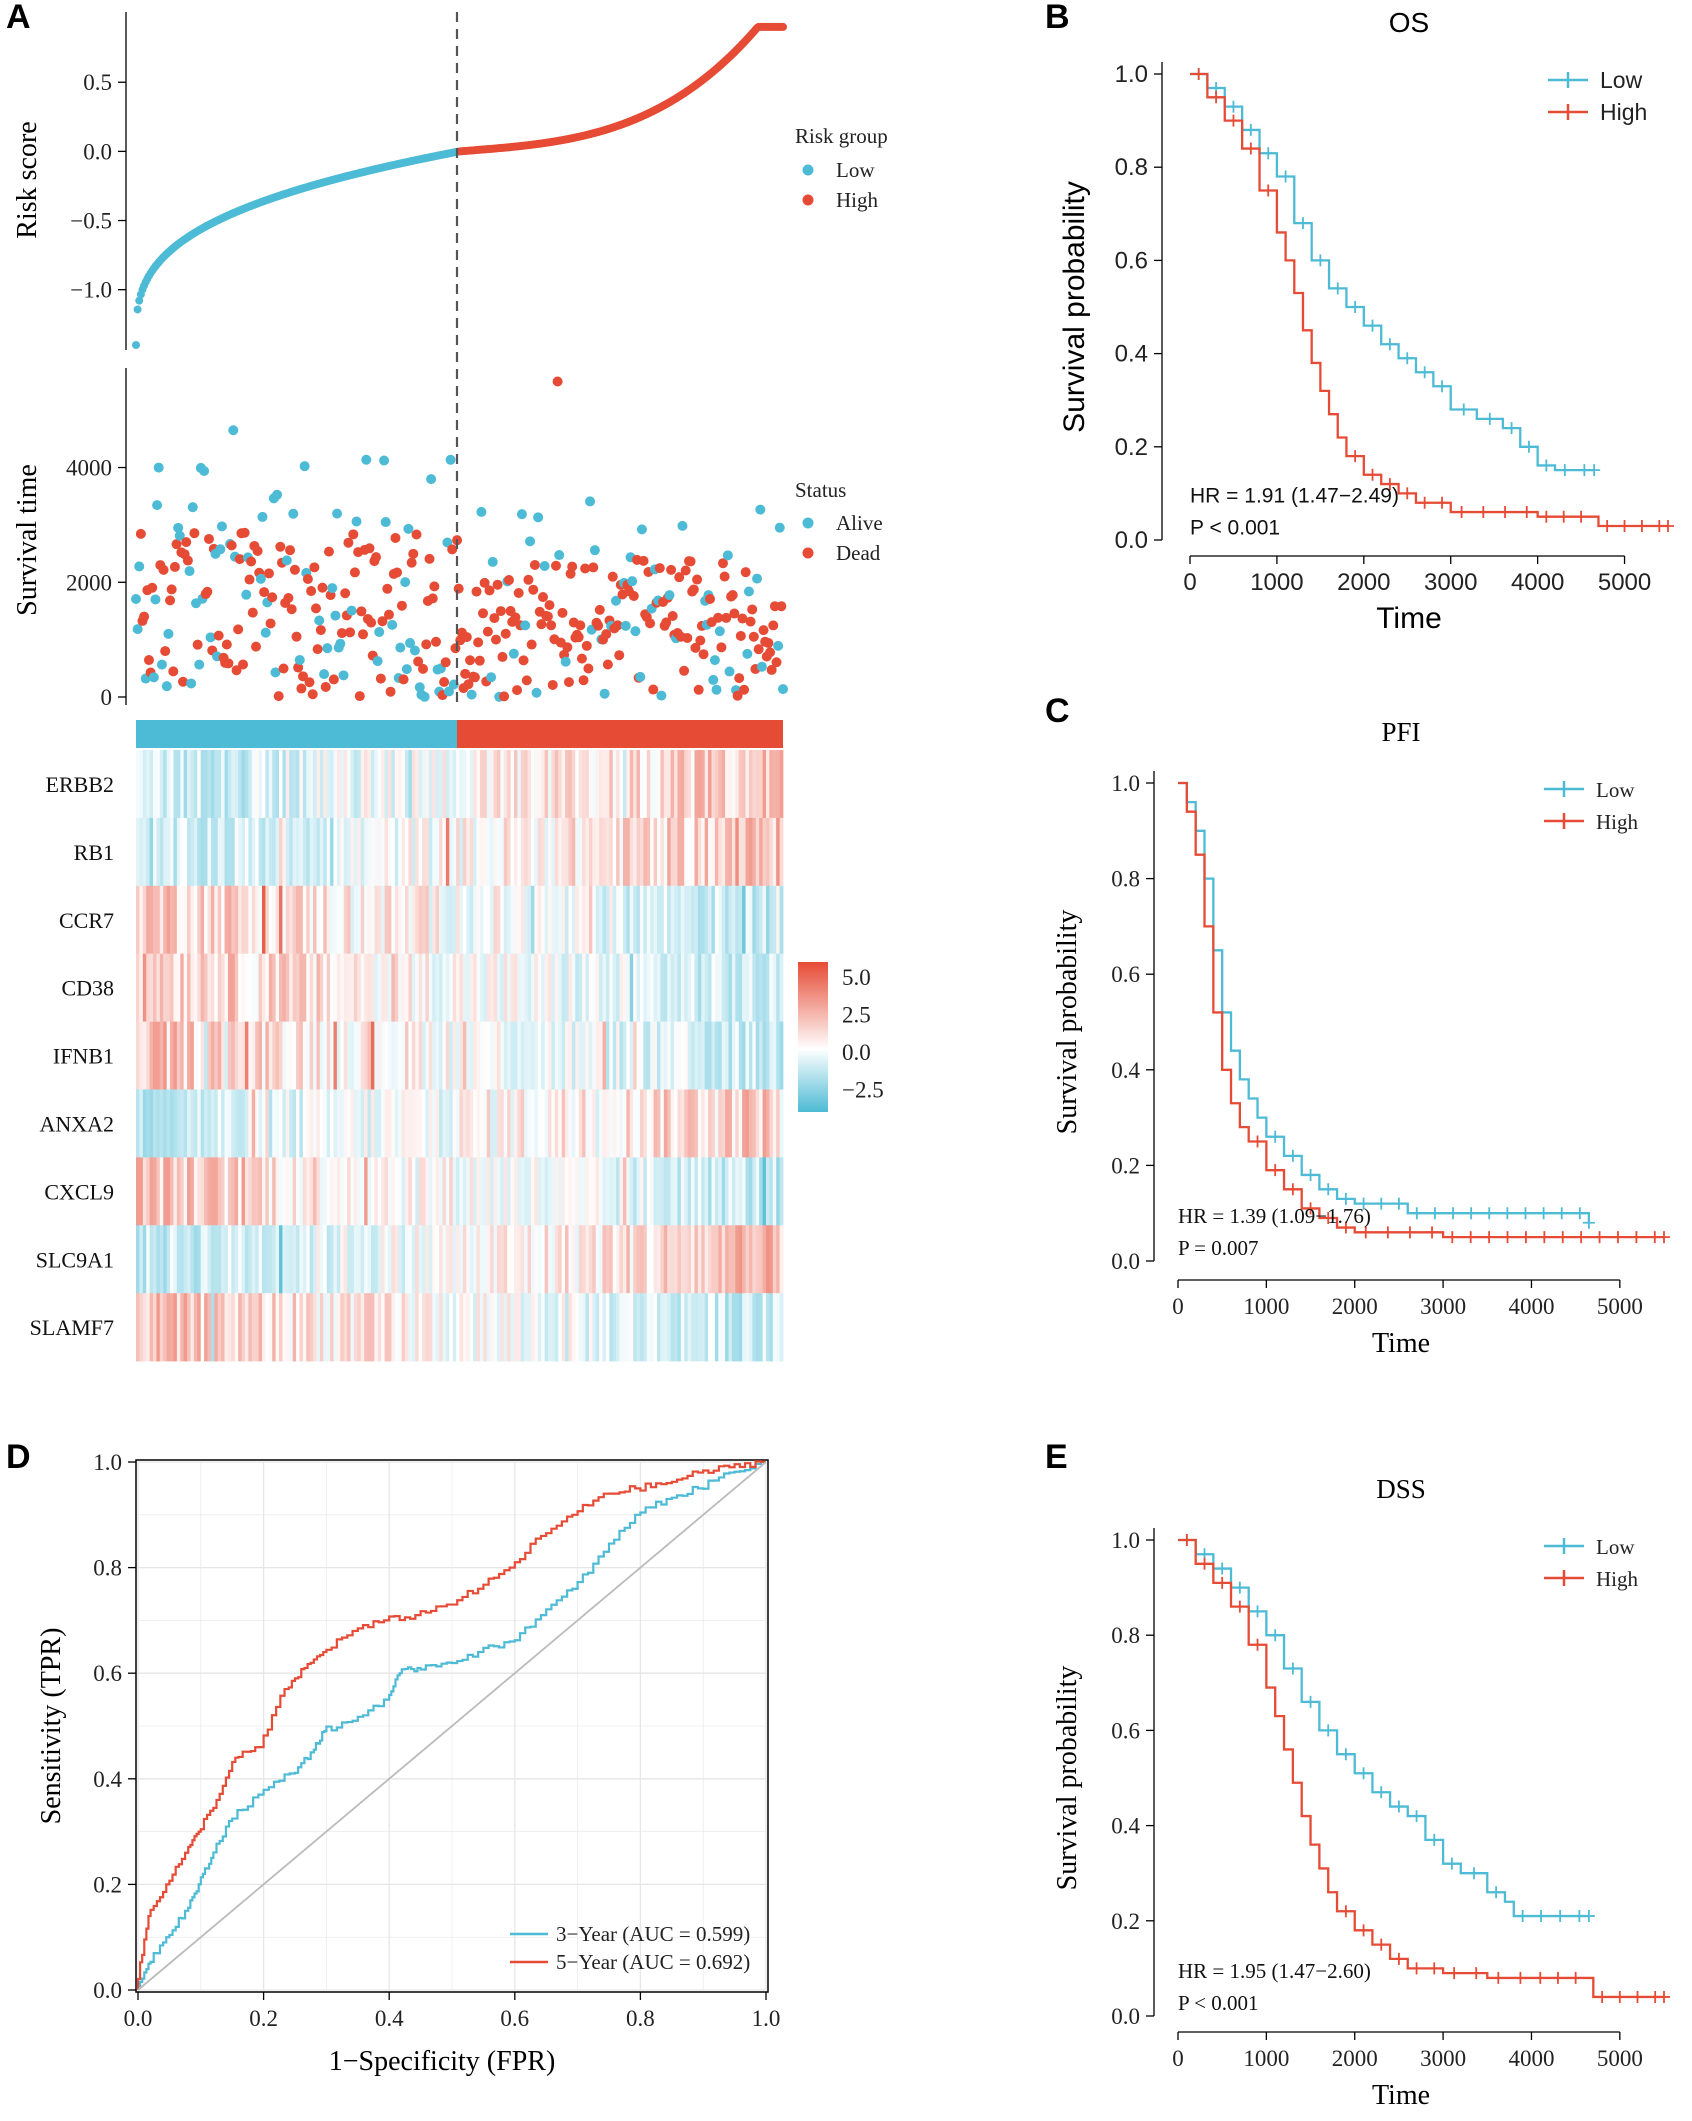 This screenshot has height=2121, width=1692. Describe the element at coordinates (83, 1056) in the screenshot. I see `gene-label: IFNB1` at that location.